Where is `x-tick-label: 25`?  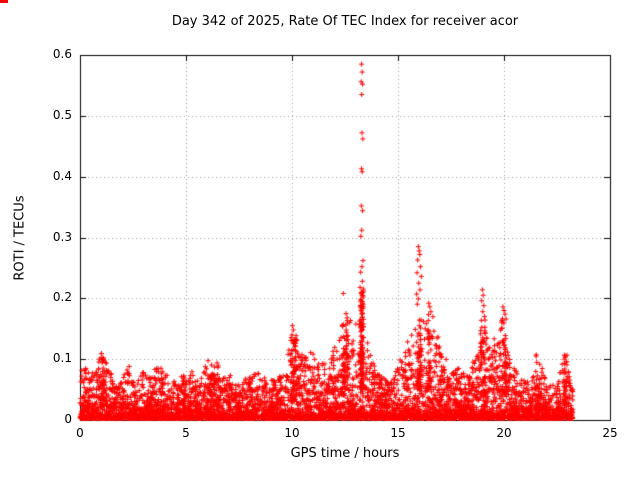
x-tick-label: 25 is located at coordinates (610, 433).